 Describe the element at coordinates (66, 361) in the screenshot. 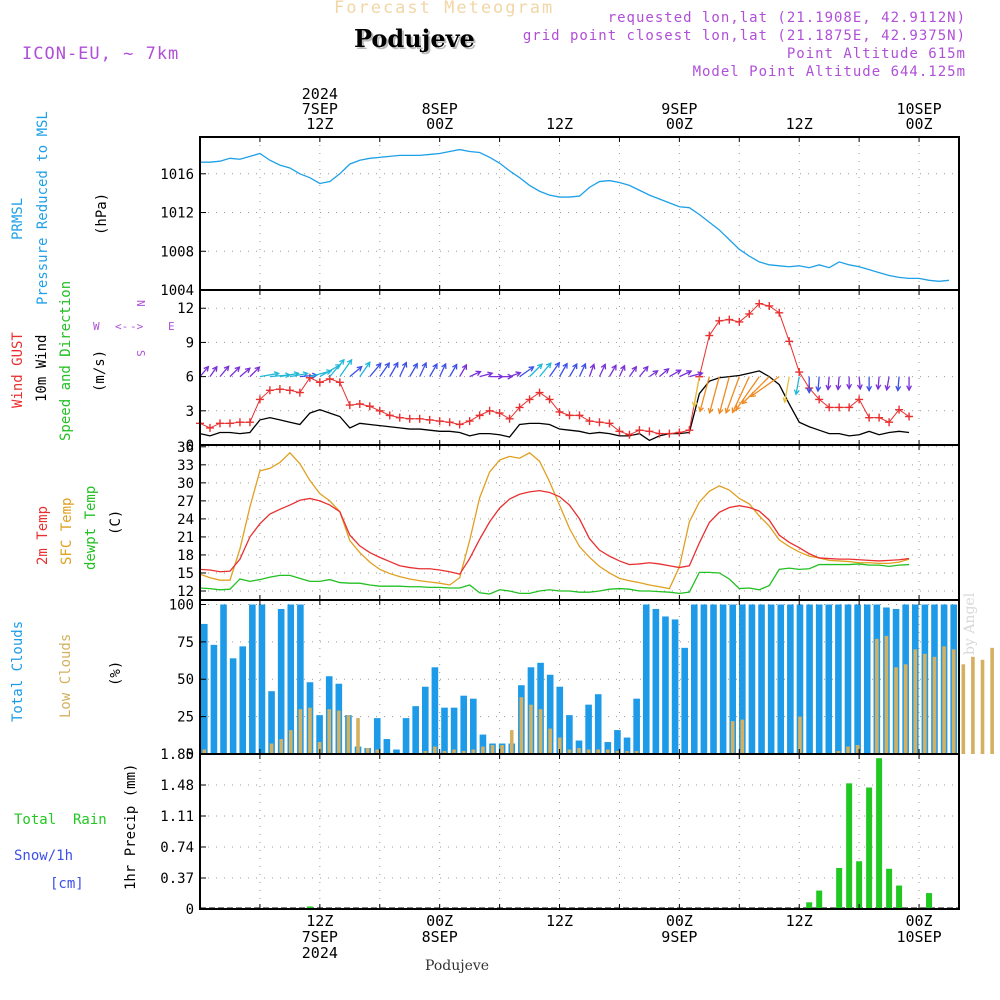

I see `wind-dir-label: Speed and Direction` at that location.